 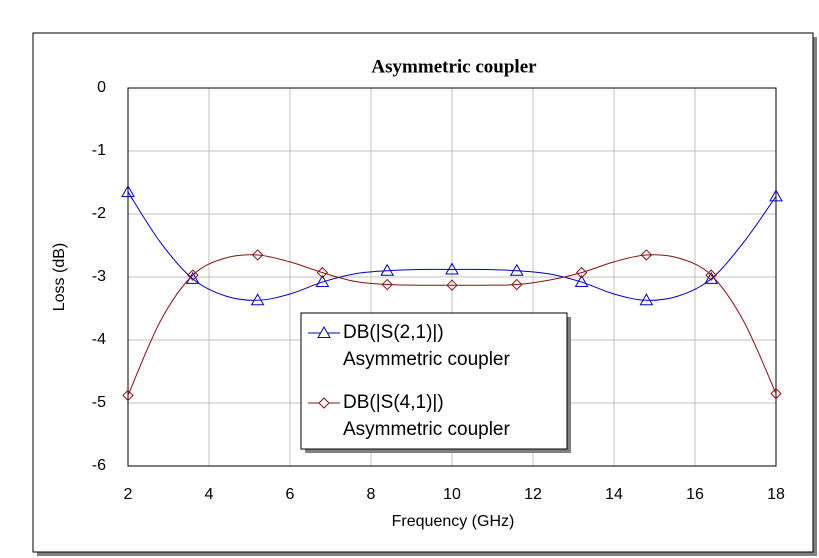 What do you see at coordinates (101, 87) in the screenshot?
I see `y-tick-label: 0` at bounding box center [101, 87].